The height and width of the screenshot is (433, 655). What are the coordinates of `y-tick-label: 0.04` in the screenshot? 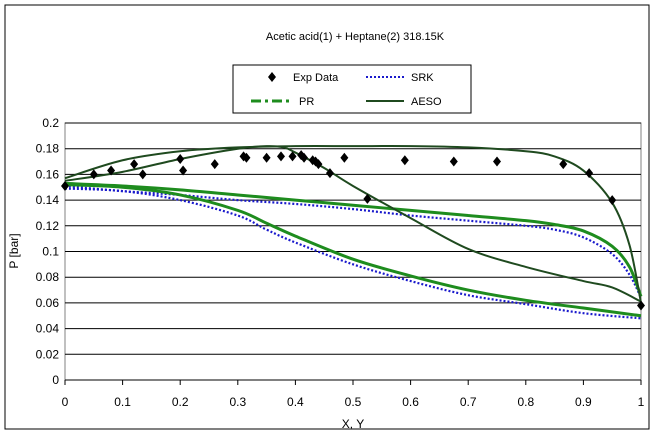 It's located at (48, 329).